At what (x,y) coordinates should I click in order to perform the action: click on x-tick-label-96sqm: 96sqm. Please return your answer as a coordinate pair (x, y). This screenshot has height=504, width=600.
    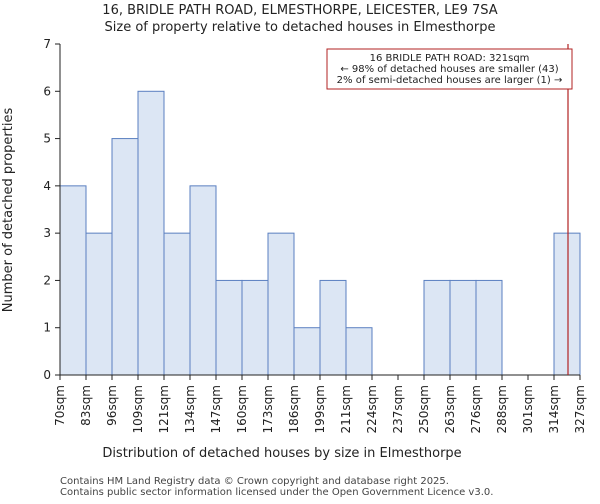
    Looking at the image, I should click on (112, 405).